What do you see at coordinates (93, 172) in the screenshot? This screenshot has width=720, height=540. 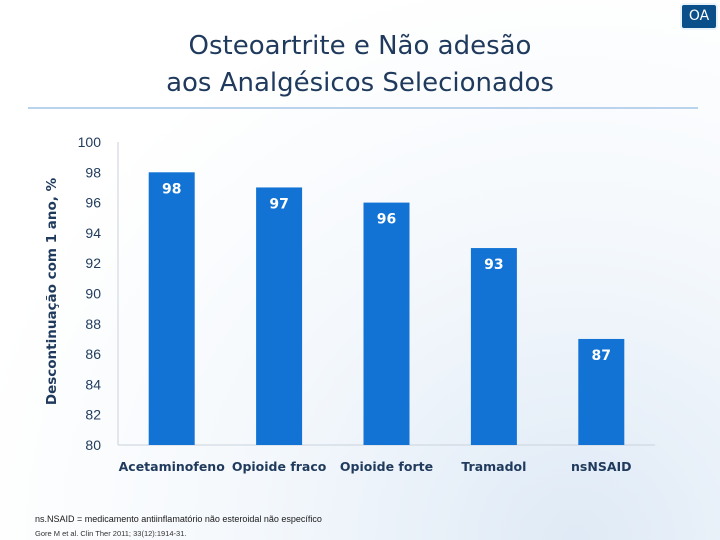 I see `y-tick-label-9: 98` at bounding box center [93, 172].